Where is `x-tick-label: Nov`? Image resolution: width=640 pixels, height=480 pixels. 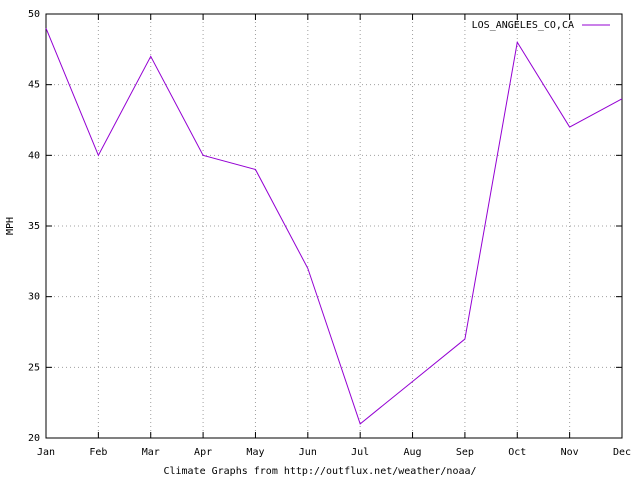
x-tick-label: Nov is located at coordinates (570, 452).